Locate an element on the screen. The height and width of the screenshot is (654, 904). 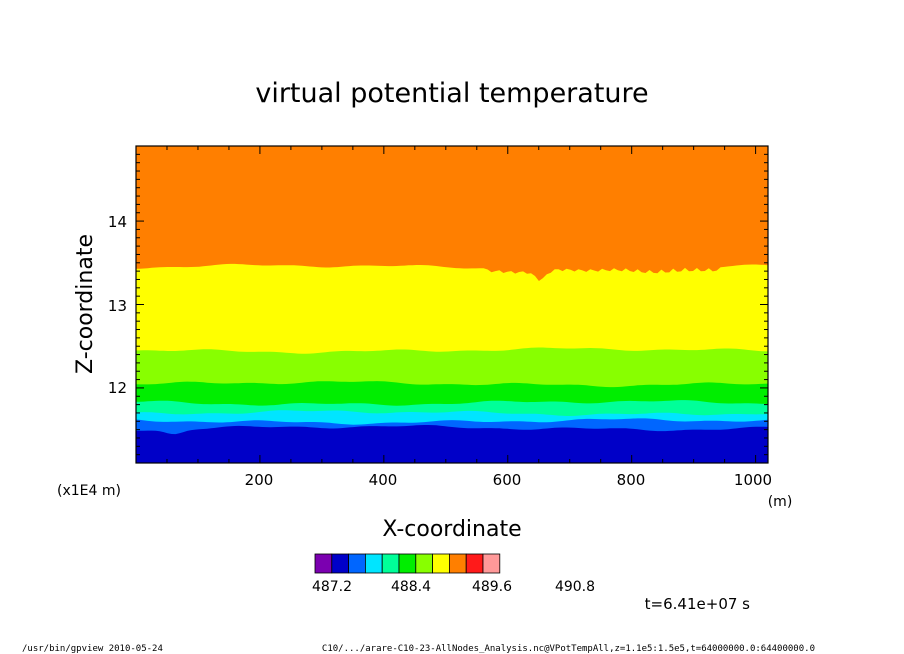
x-tick-labels: 200 400 600 800 1000 is located at coordinates (508, 480).